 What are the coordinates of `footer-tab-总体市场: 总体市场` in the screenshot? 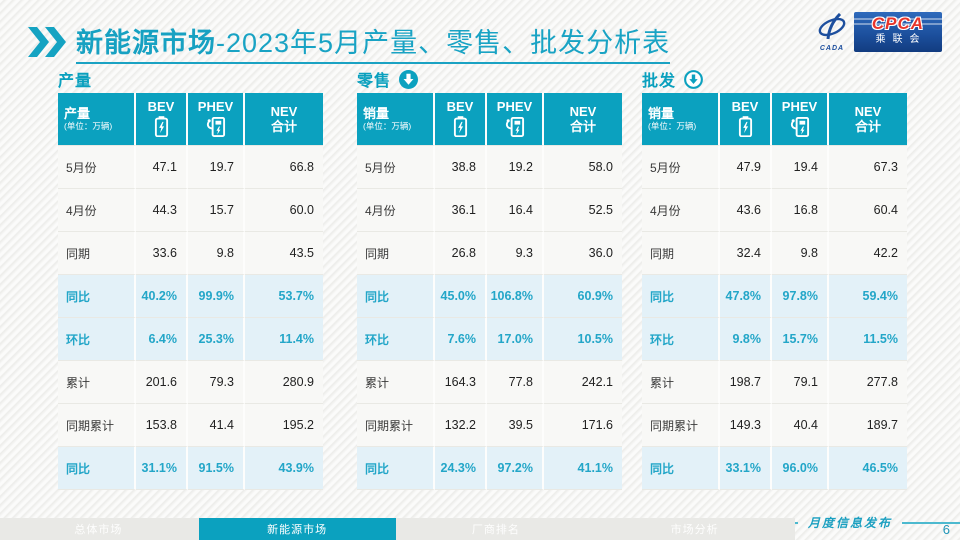 It's located at (98, 530).